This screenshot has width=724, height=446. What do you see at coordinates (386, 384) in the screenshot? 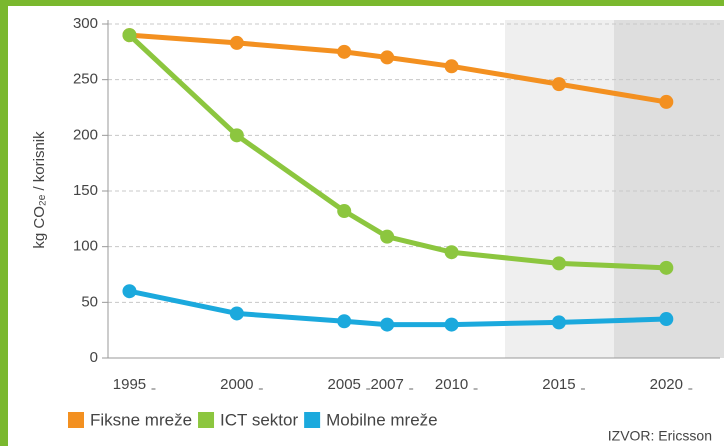
I see `x-tick-label: 2007` at bounding box center [386, 384].